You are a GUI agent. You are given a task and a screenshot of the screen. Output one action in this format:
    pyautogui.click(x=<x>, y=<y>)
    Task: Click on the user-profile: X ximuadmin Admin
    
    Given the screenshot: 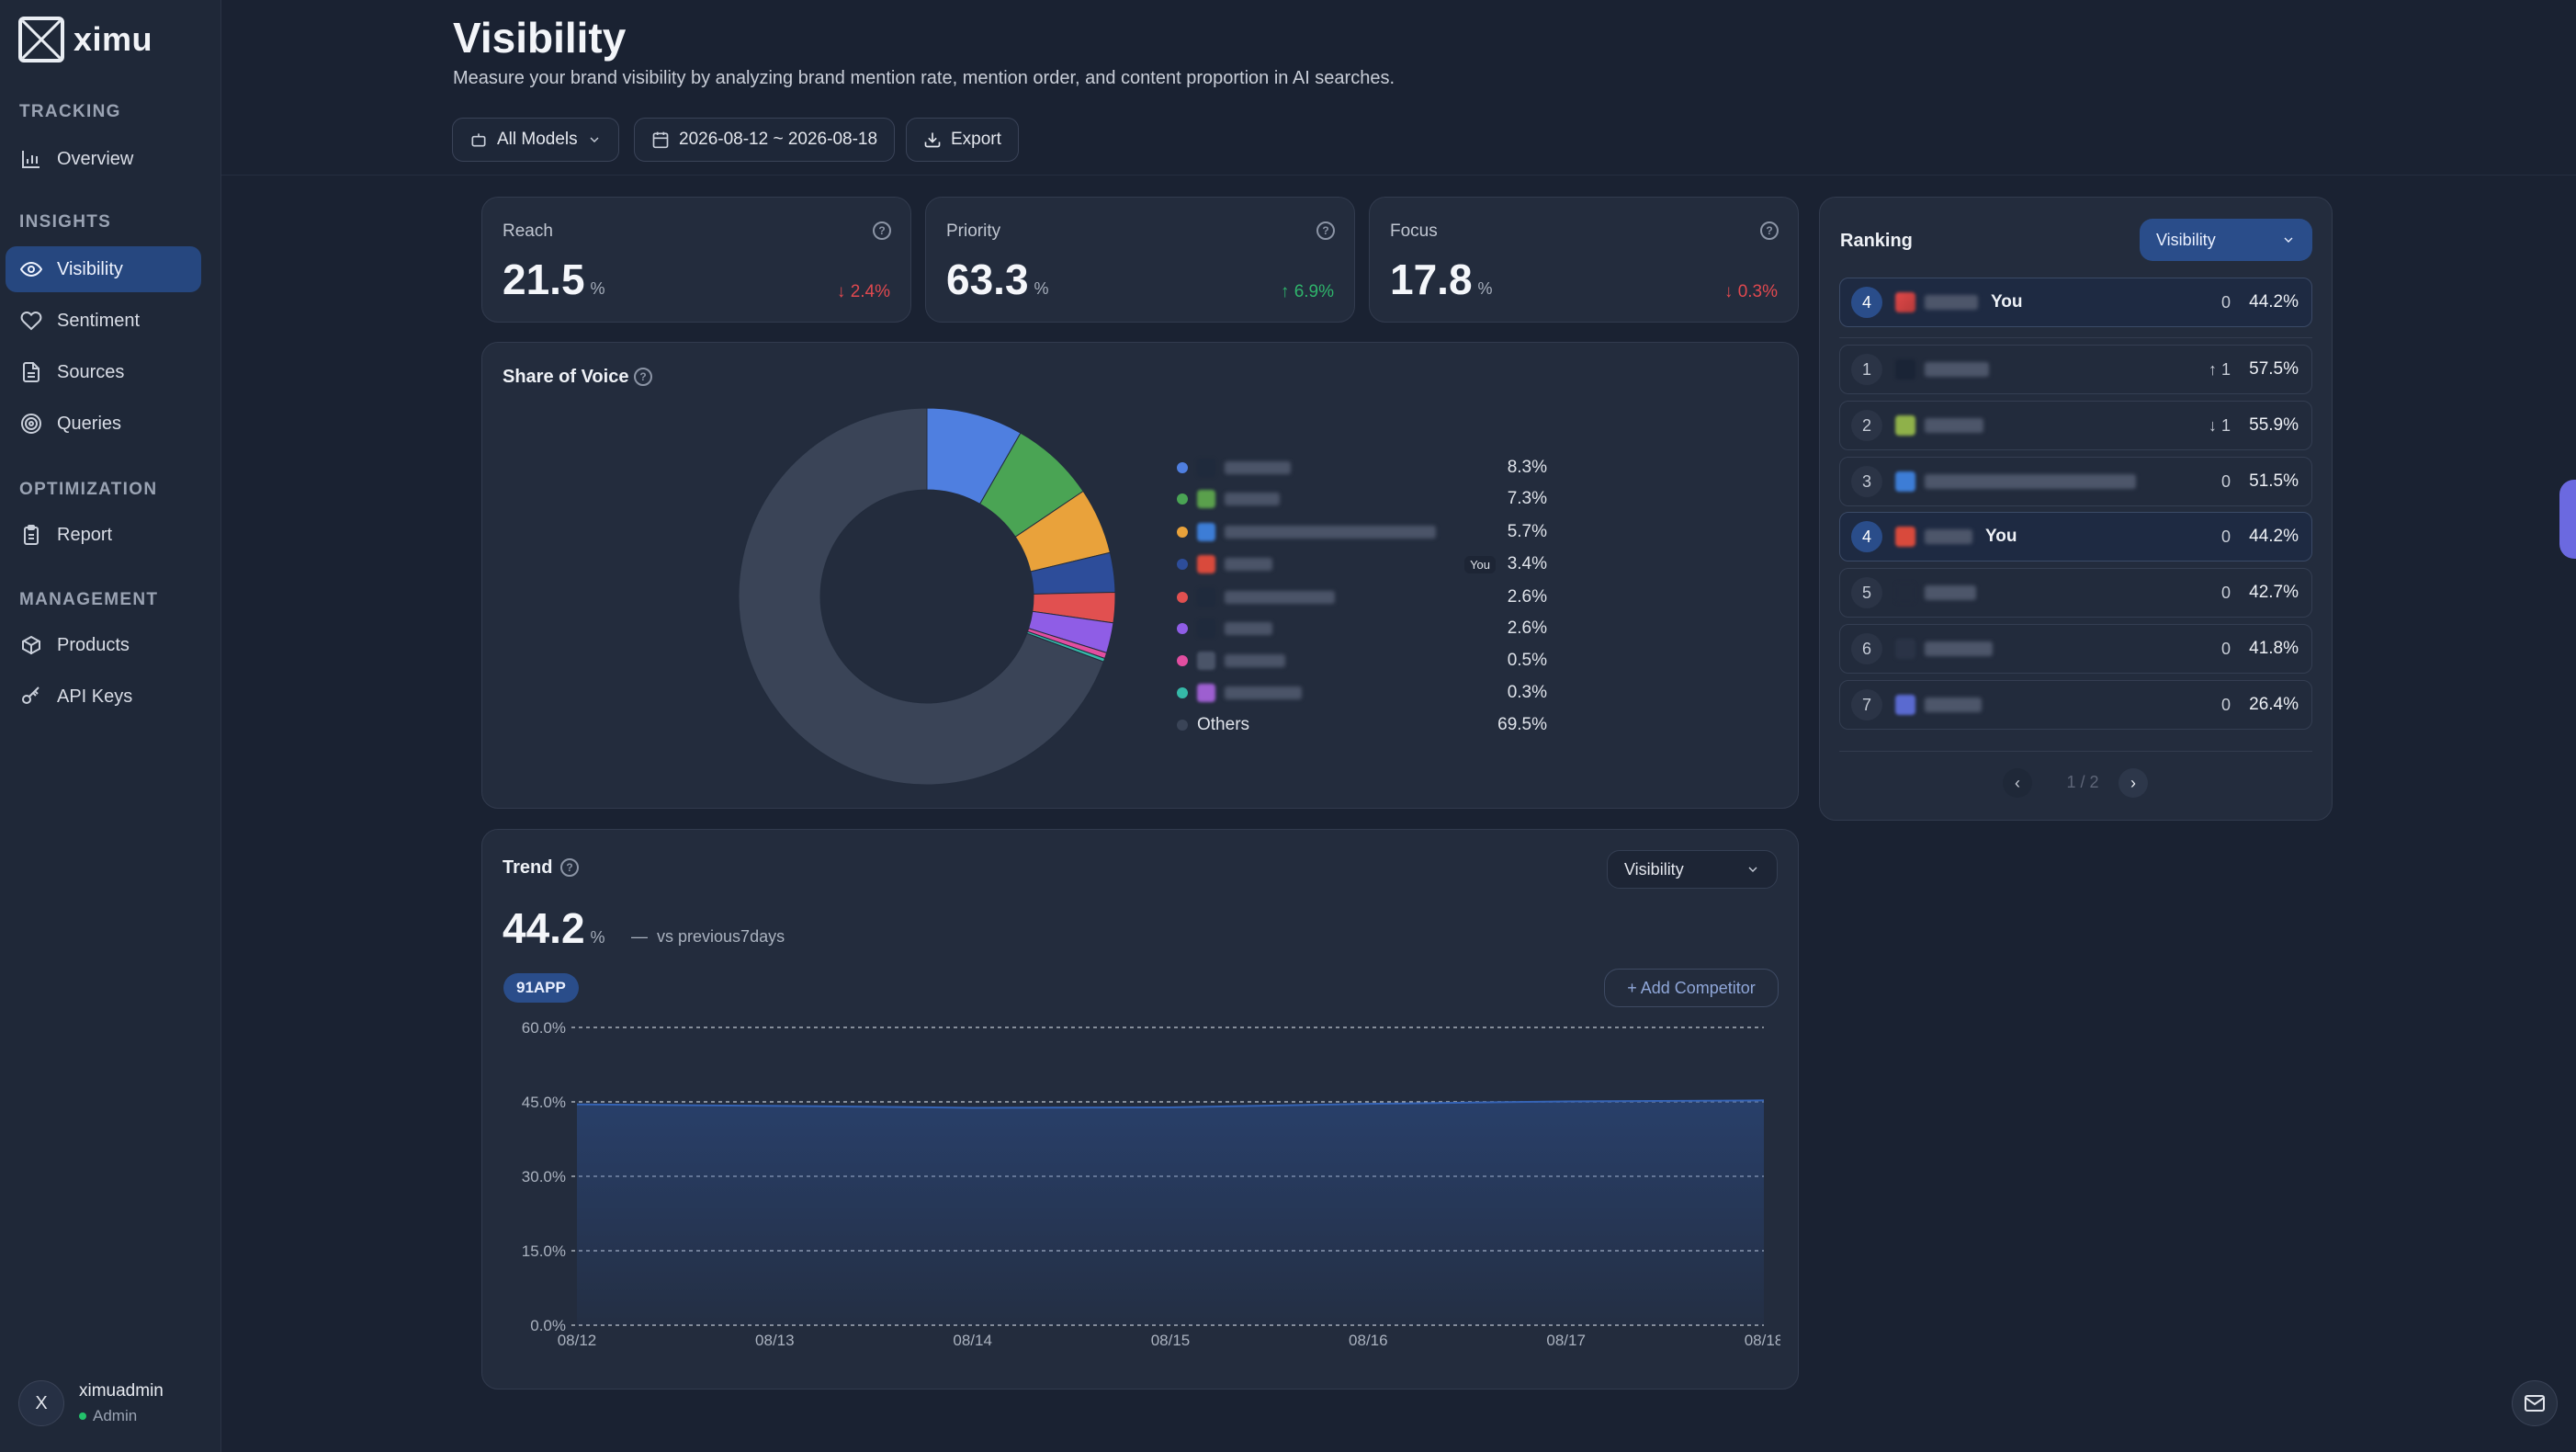 What is the action you would take?
    pyautogui.click(x=91, y=1403)
    